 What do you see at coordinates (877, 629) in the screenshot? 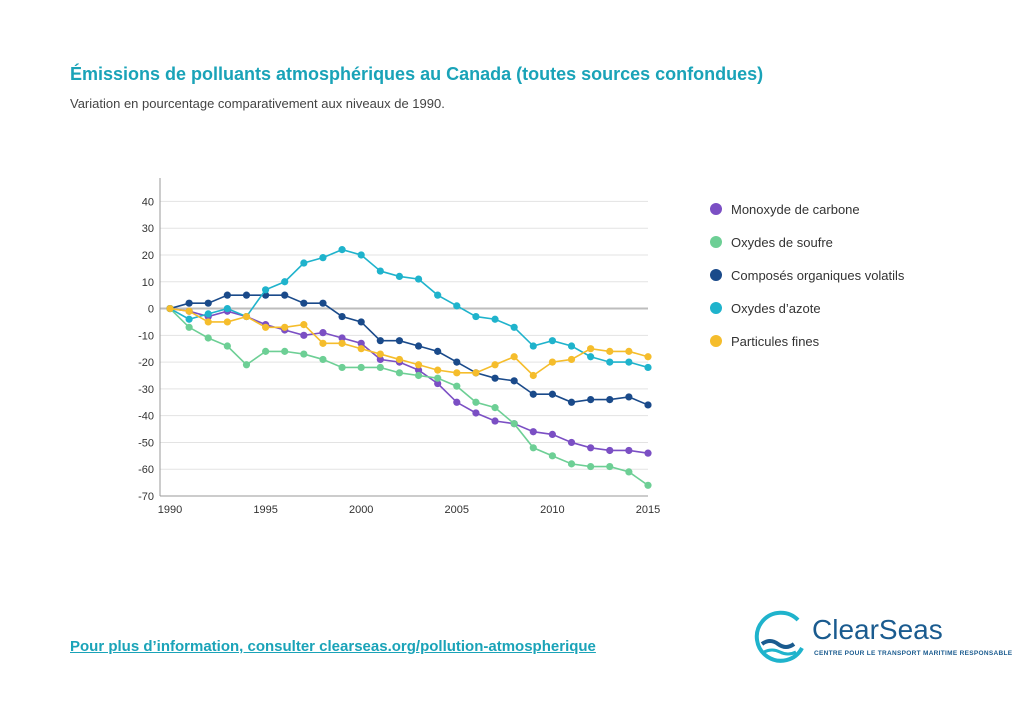
I see `logo-wordmark: ClearSeas` at bounding box center [877, 629].